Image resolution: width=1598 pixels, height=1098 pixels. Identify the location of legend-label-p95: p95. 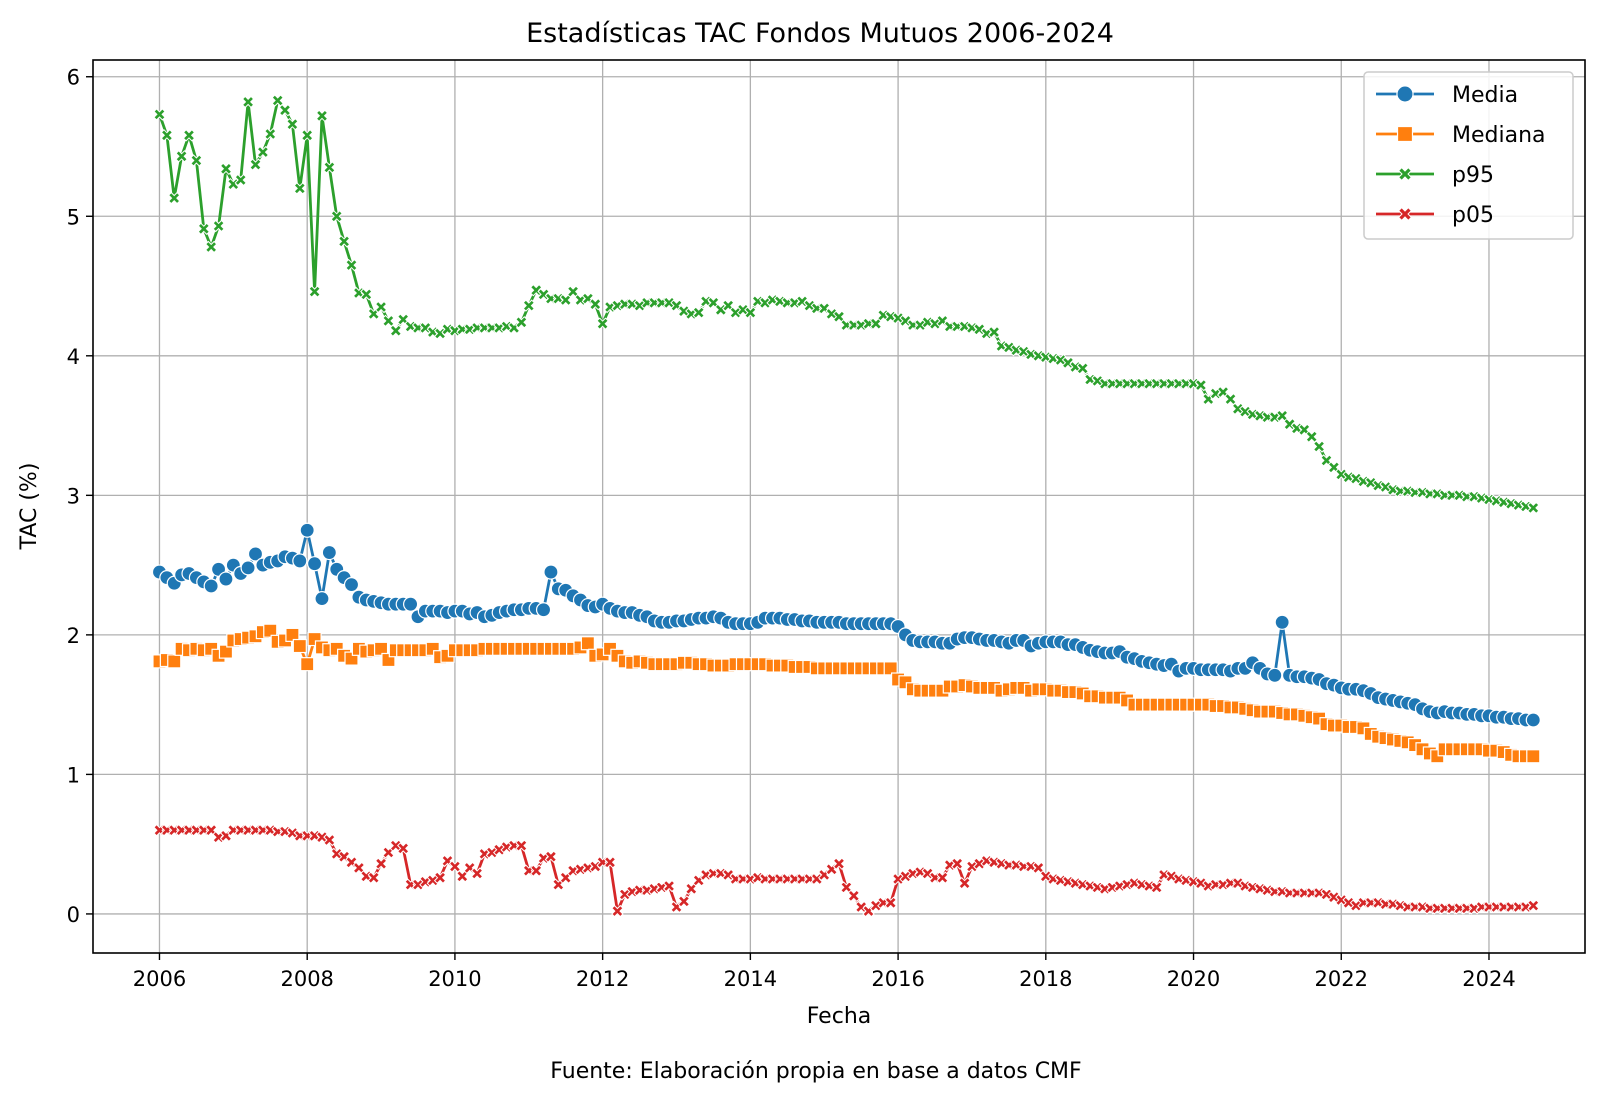
(1473, 175).